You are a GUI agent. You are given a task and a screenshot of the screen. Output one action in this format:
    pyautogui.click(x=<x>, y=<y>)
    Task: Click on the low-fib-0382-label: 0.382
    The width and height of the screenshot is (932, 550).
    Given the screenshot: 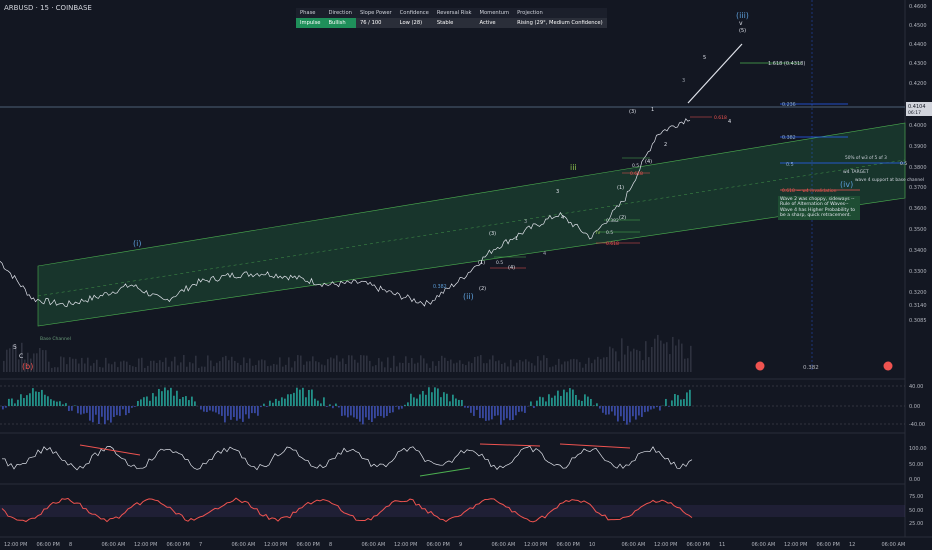 What is the action you would take?
    pyautogui.click(x=440, y=287)
    